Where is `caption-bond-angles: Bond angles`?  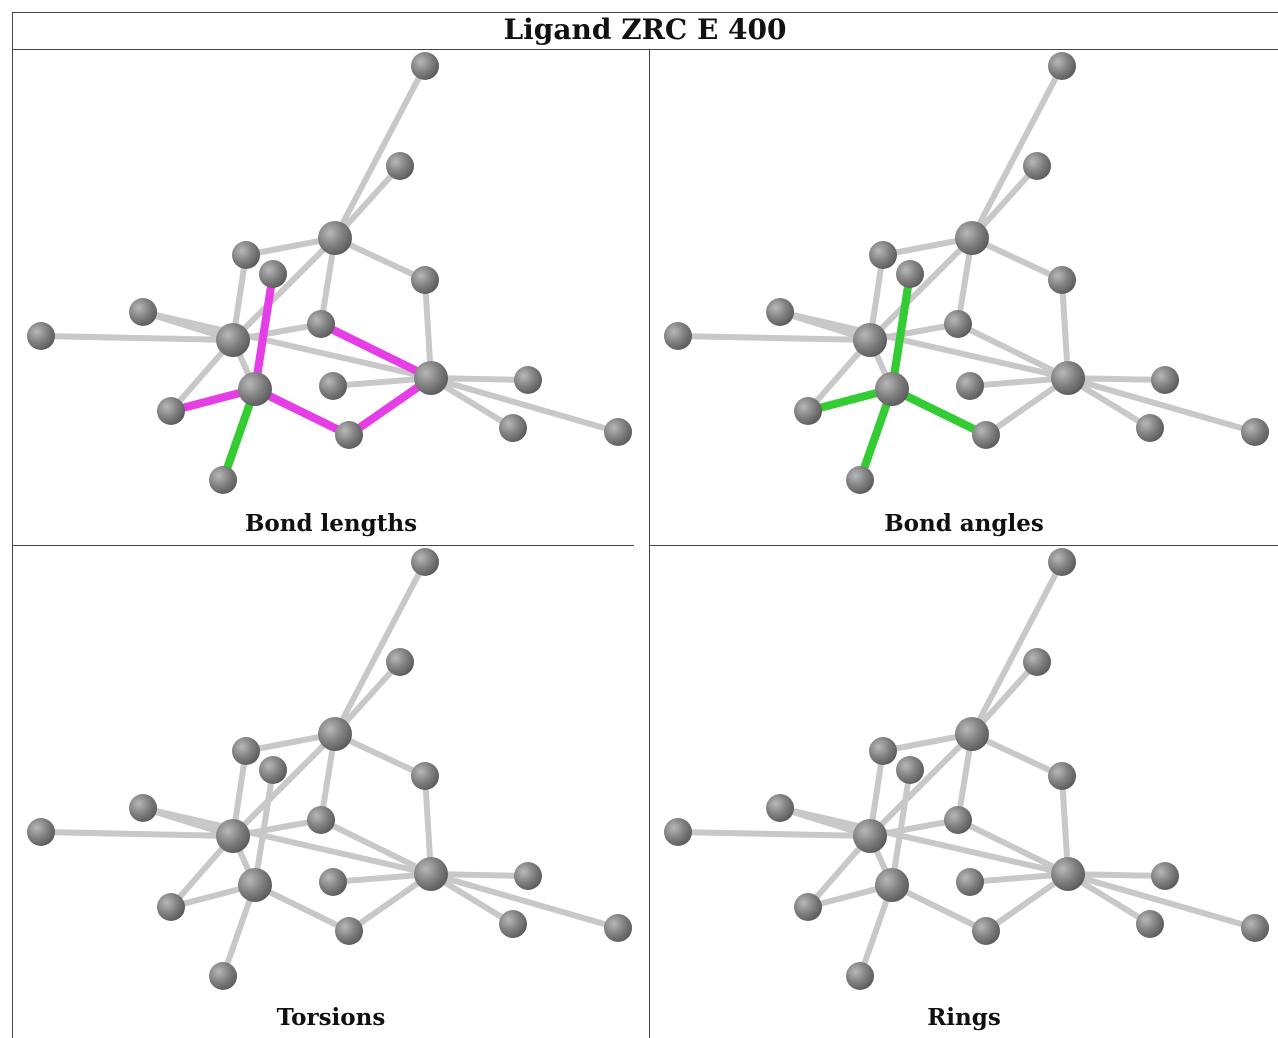 caption-bond-angles: Bond angles is located at coordinates (964, 523).